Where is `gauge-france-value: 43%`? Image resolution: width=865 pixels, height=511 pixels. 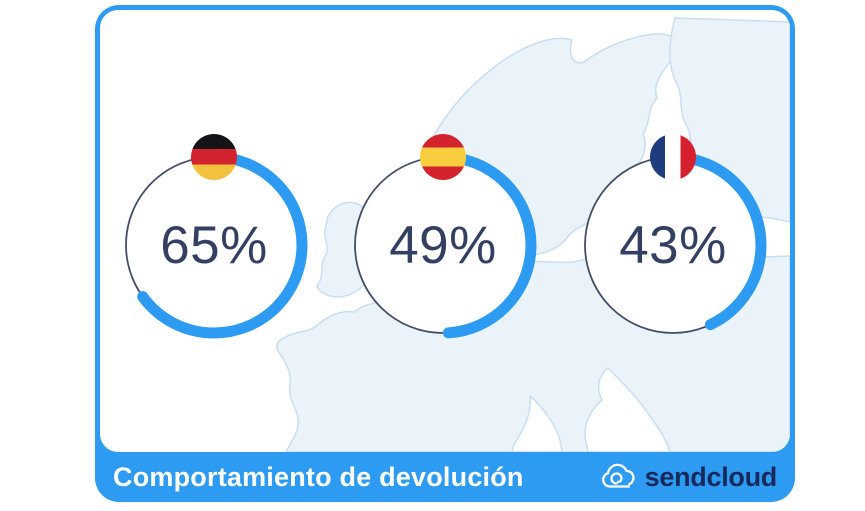
gauge-france-value: 43% is located at coordinates (673, 245).